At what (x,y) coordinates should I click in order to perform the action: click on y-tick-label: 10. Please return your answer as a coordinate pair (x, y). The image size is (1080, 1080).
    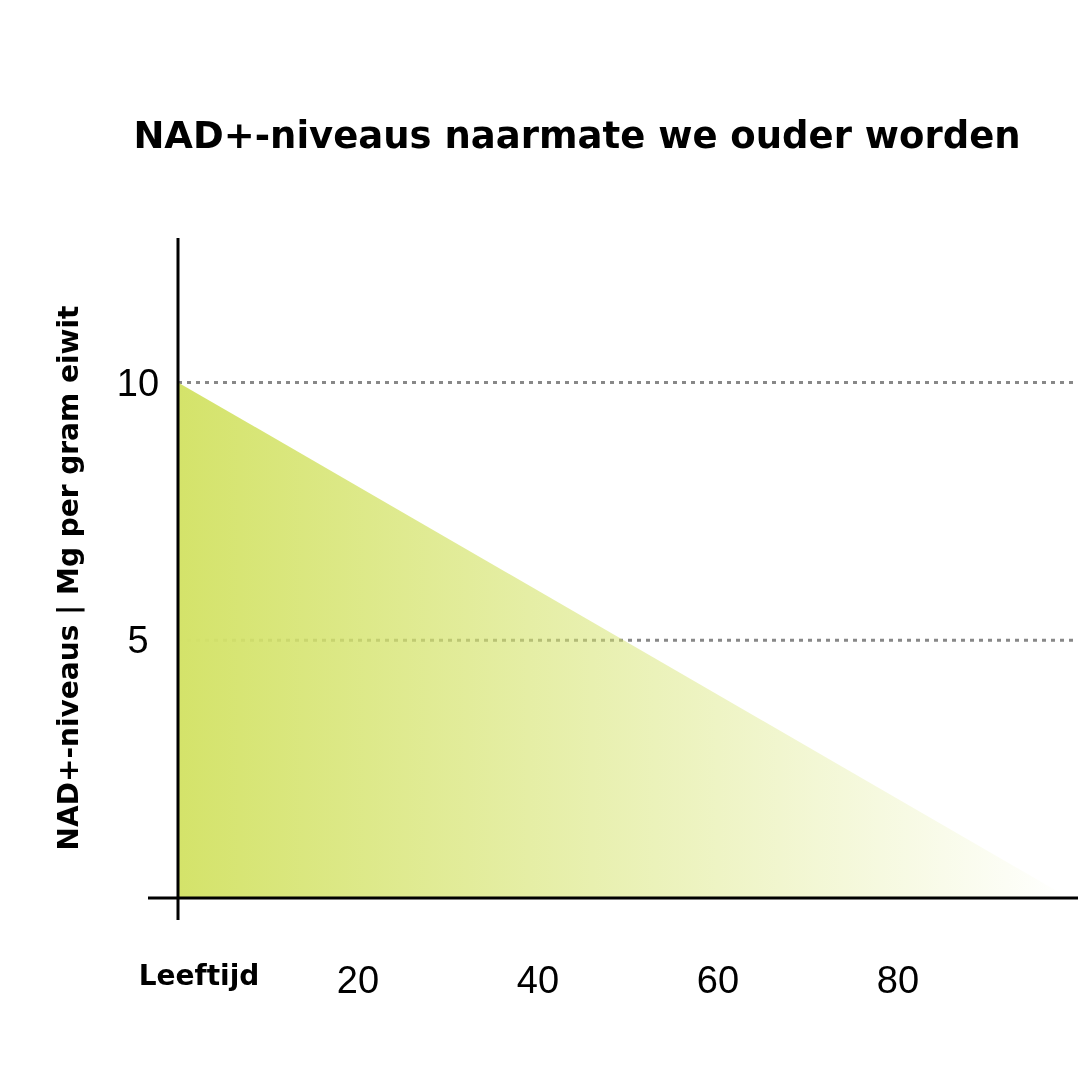
    Looking at the image, I should click on (138, 382).